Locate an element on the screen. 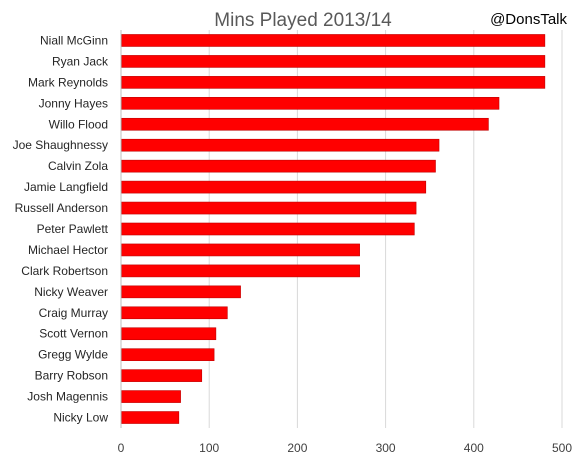  x-tick-label: 100 is located at coordinates (209, 448).